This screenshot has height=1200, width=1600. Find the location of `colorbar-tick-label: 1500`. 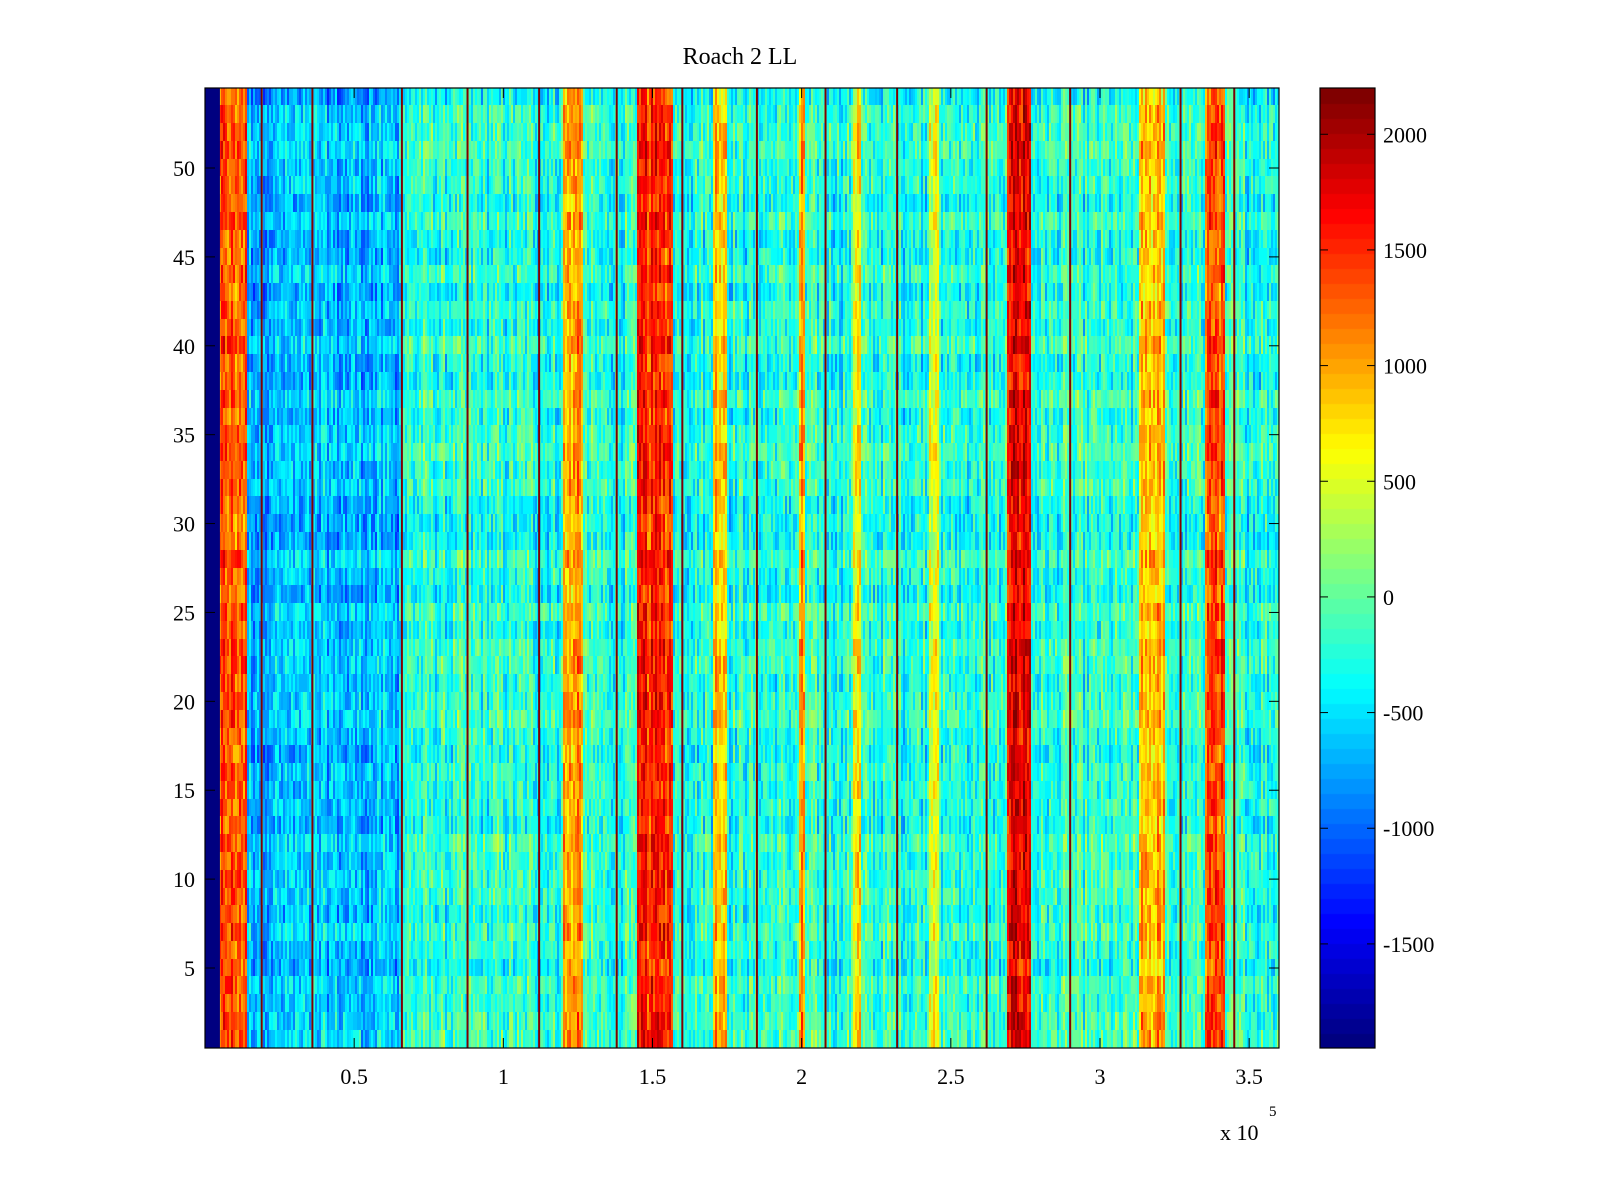

colorbar-tick-label: 1500 is located at coordinates (1405, 250).